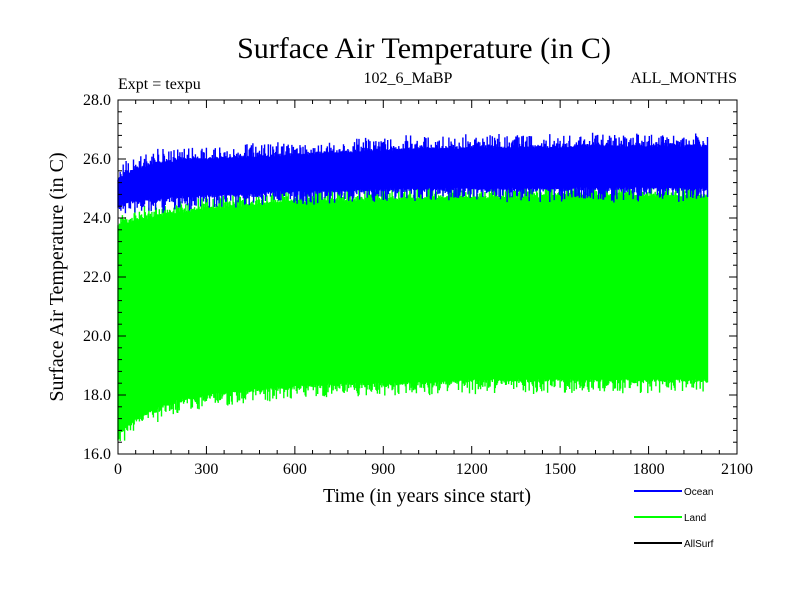  I want to click on legend: Ocean Land AllSurf, so click(674, 518).